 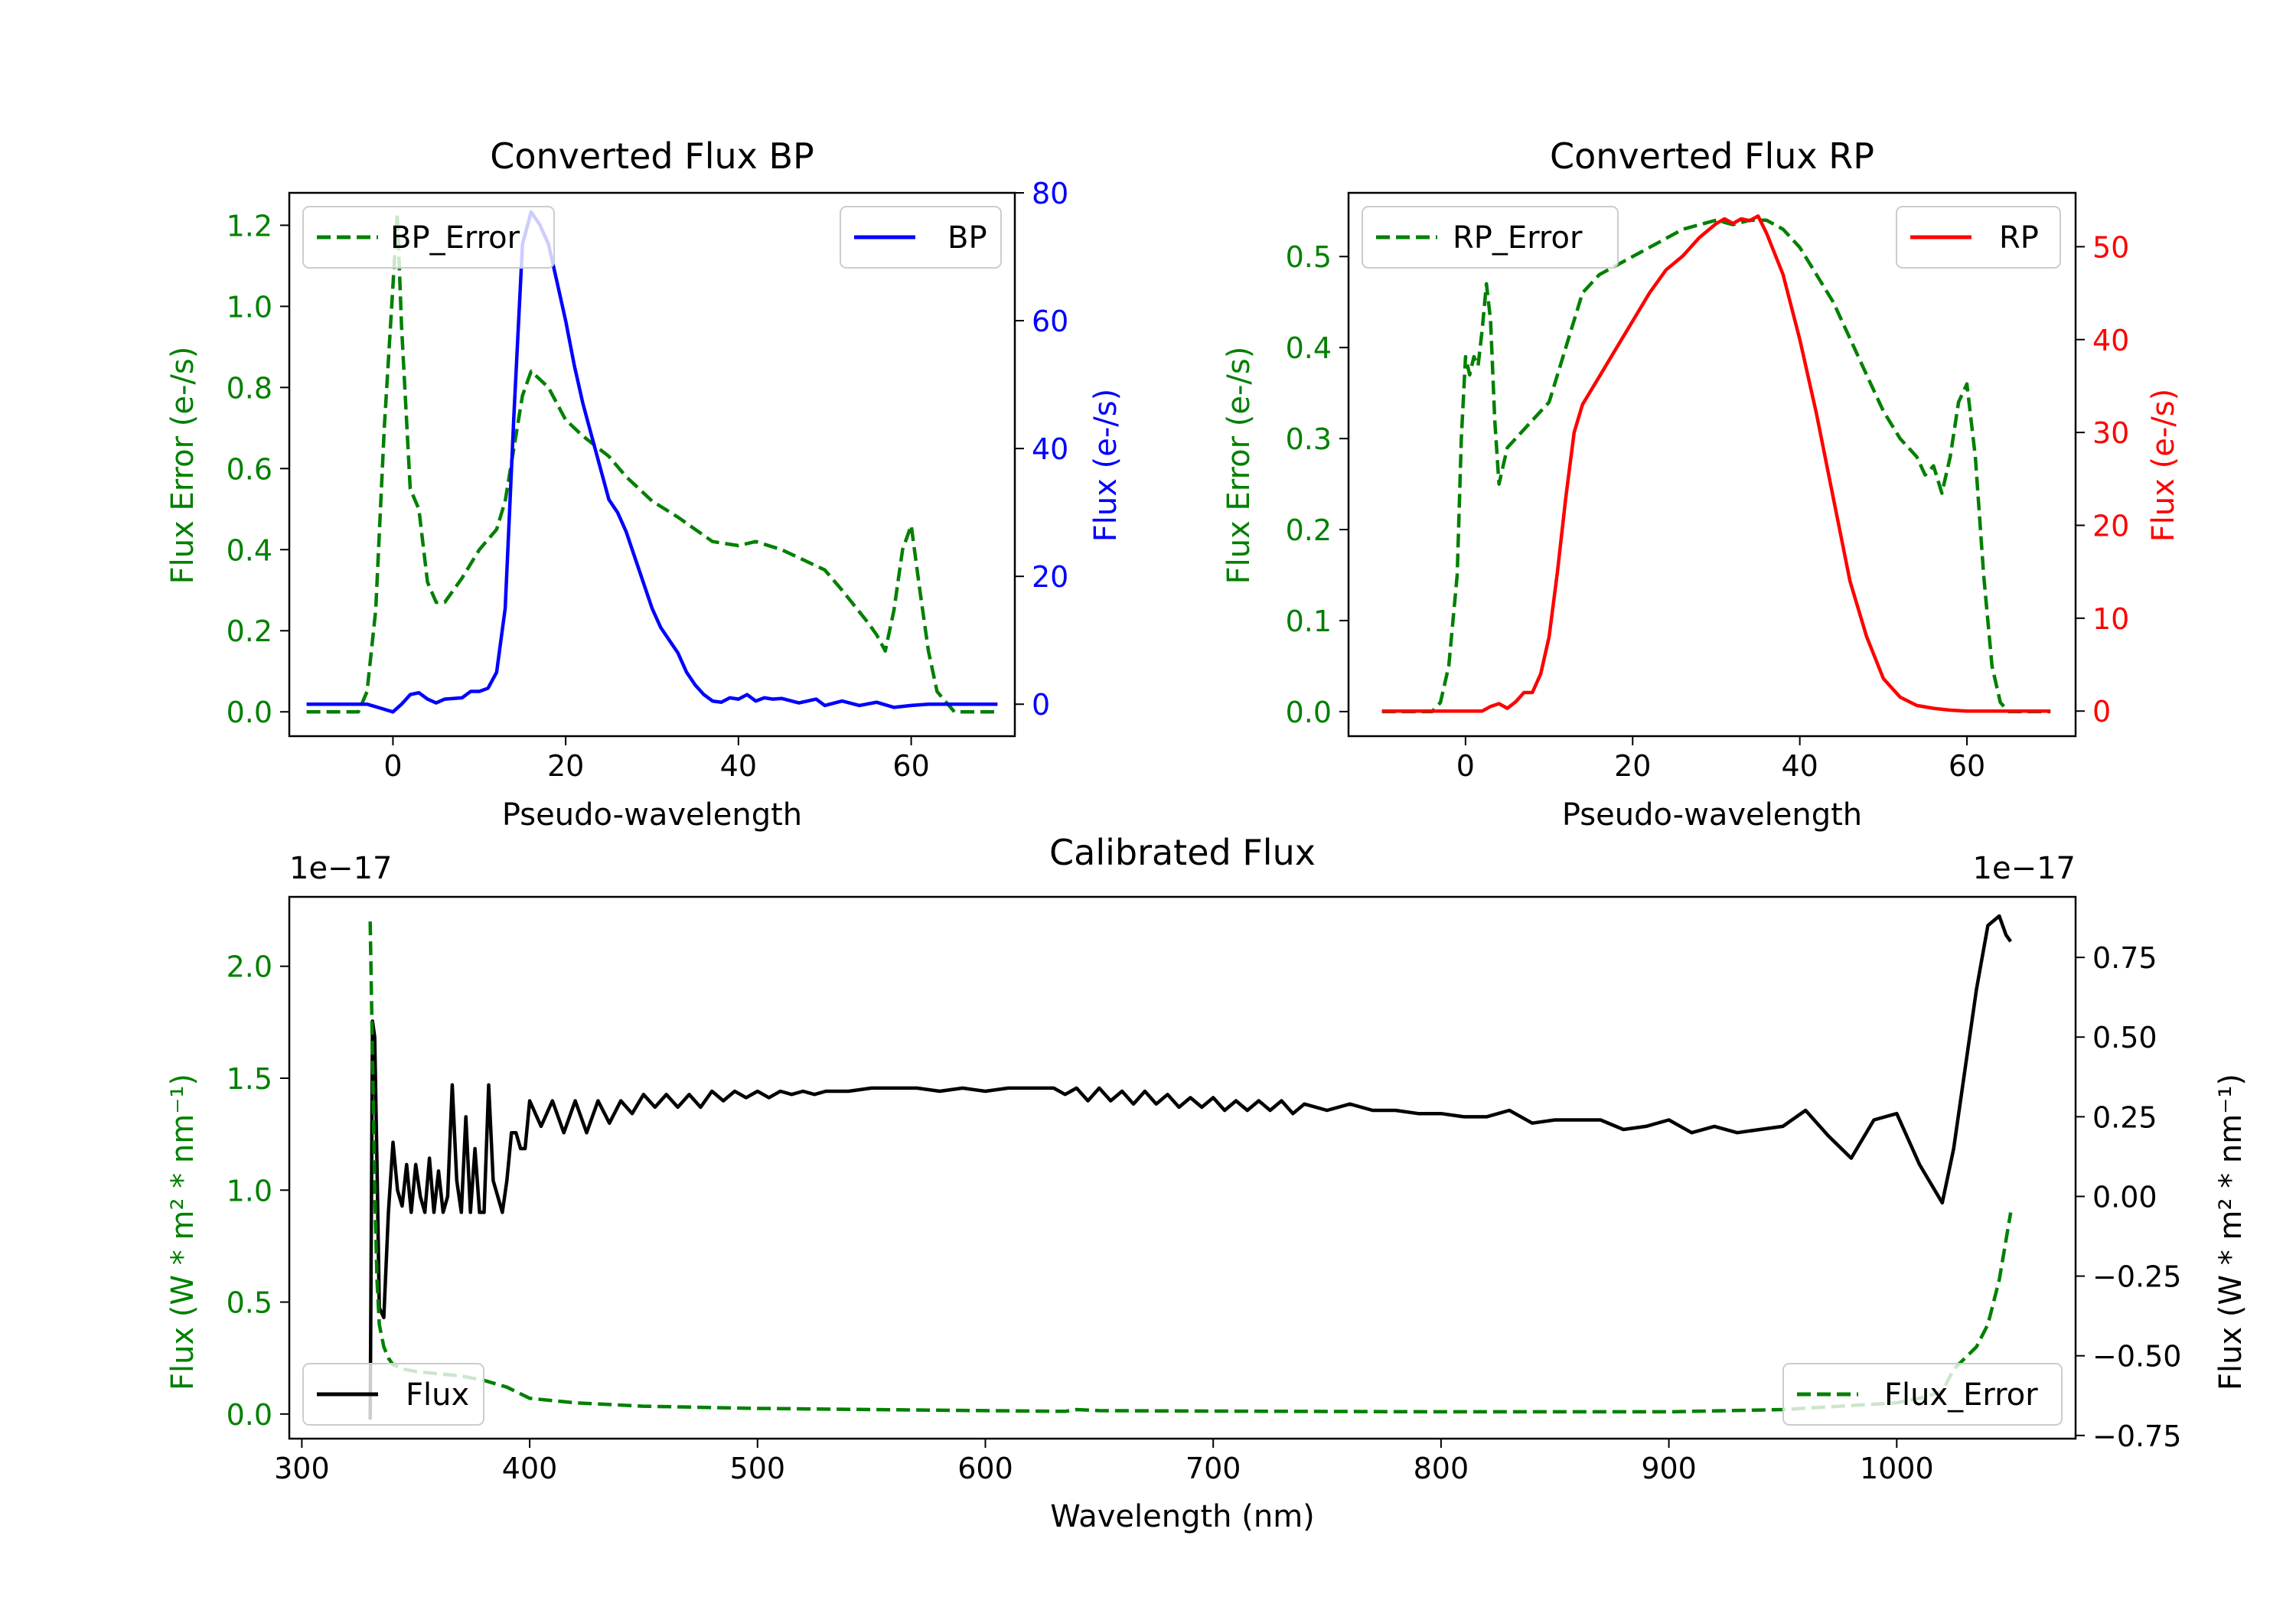 What do you see at coordinates (2110, 433) in the screenshot?
I see `rp-right-tick-label: 30` at bounding box center [2110, 433].